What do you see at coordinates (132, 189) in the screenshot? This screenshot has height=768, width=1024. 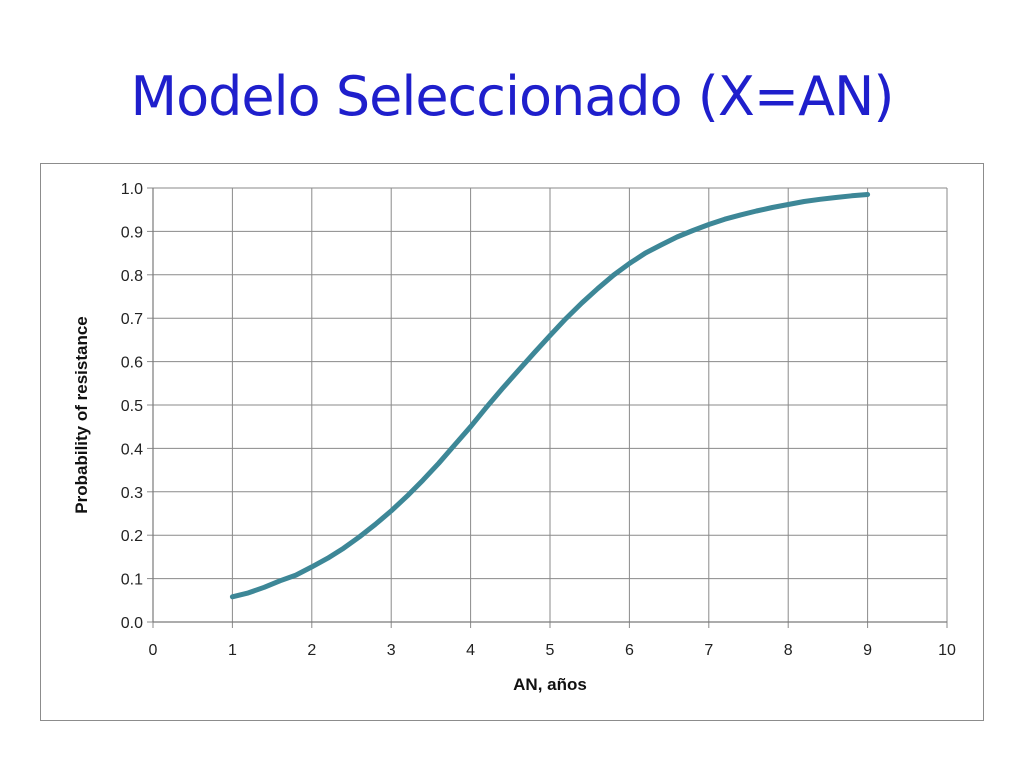 I see `y-tick-label: 1.0` at bounding box center [132, 189].